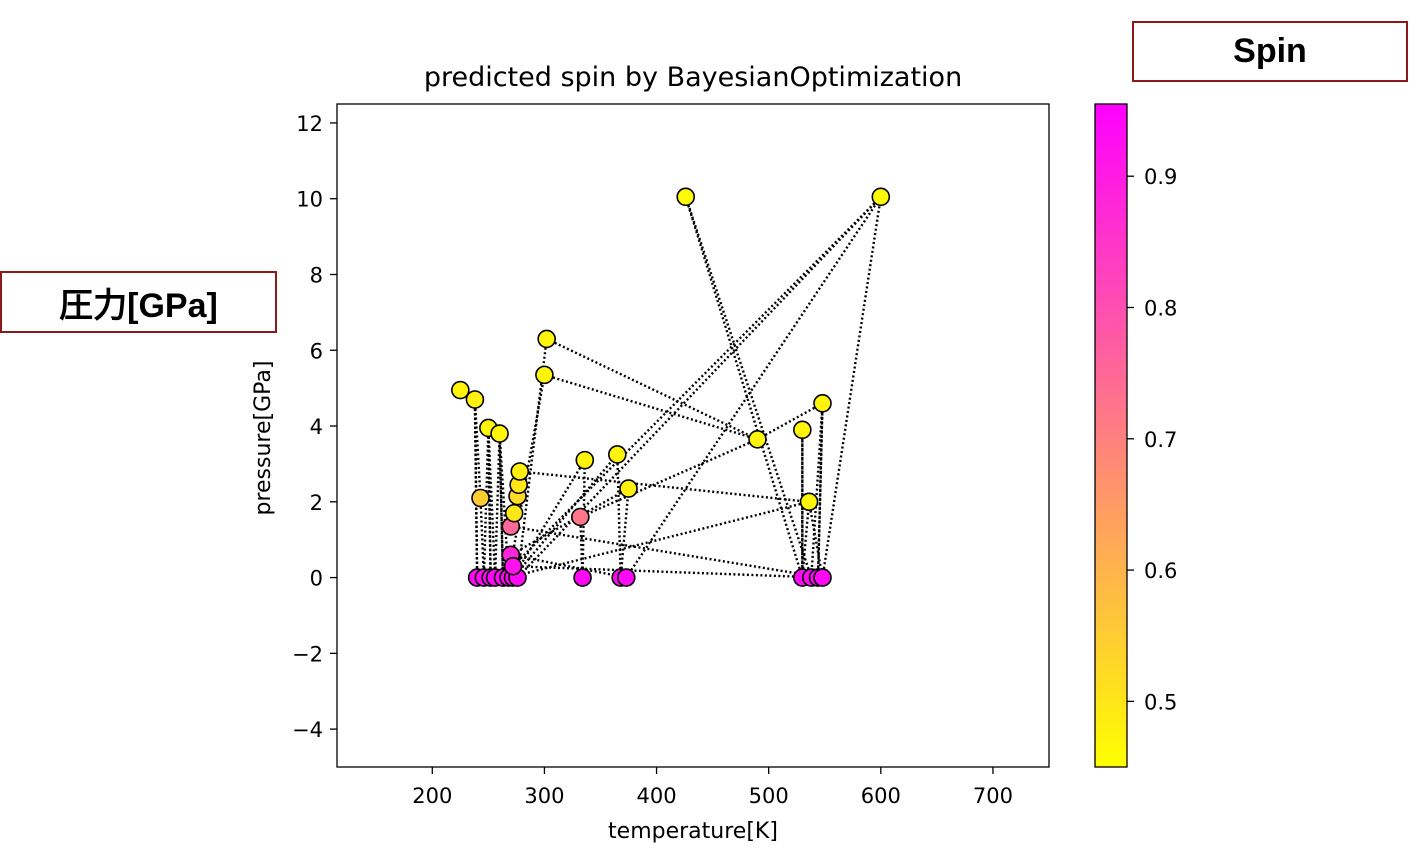  What do you see at coordinates (316, 351) in the screenshot?
I see `y-tick-label: 6` at bounding box center [316, 351].